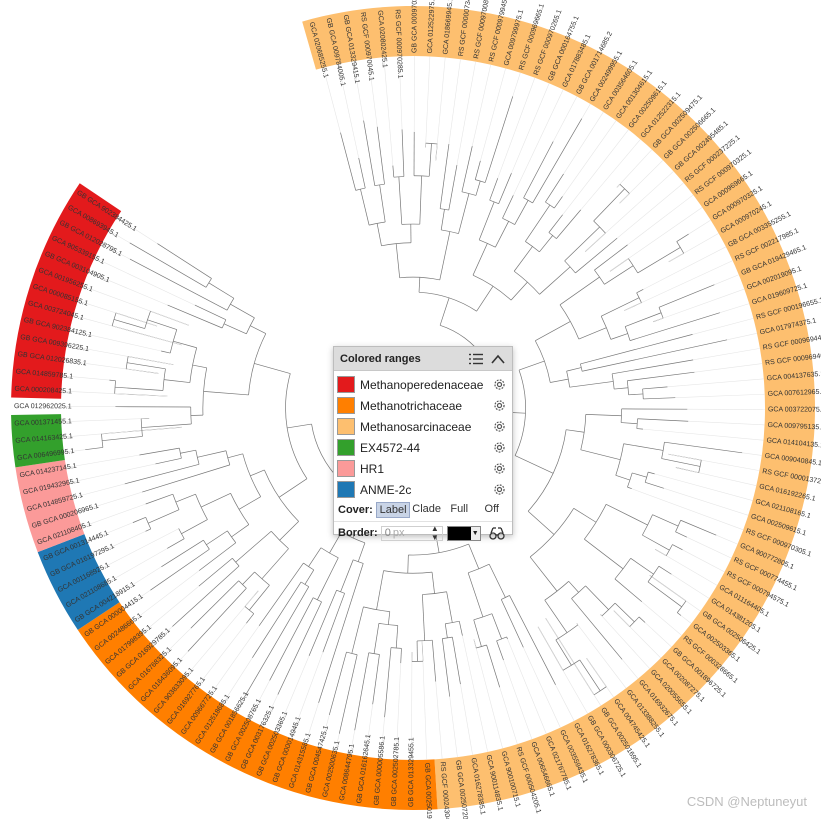 Image resolution: width=821 pixels, height=819 pixels. Describe the element at coordinates (498, 359) in the screenshot. I see `collapse-chevron-up-icon` at that location.